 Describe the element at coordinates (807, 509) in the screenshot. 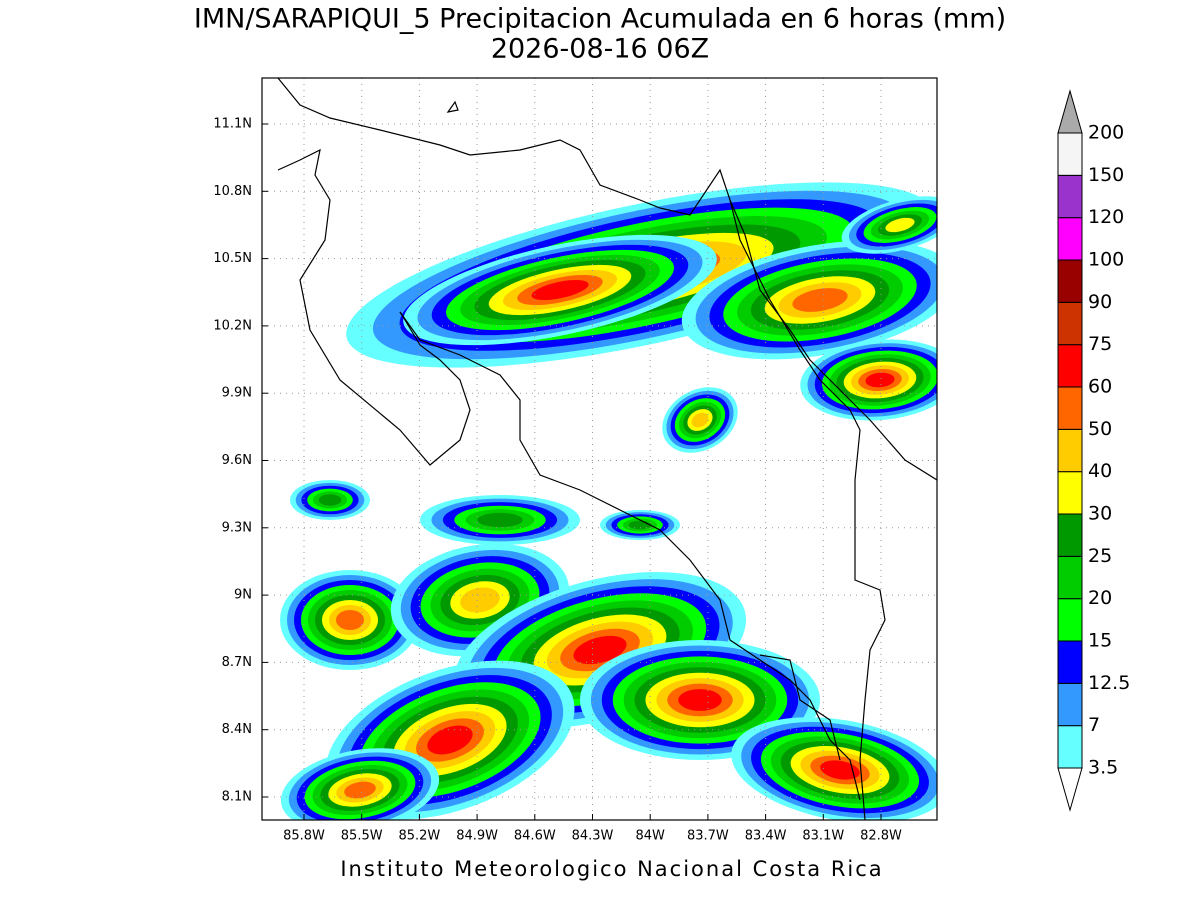

I see `border` at that location.